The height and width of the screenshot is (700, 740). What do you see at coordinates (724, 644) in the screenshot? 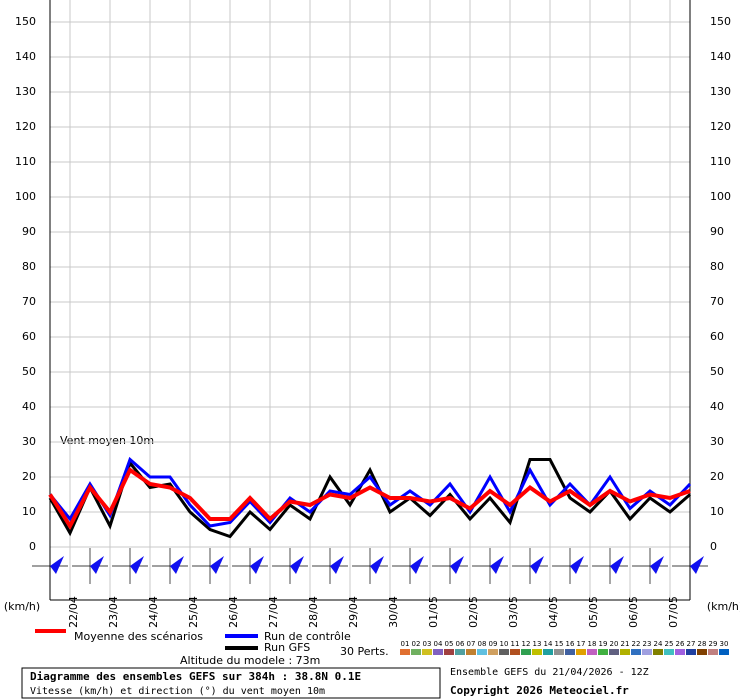
I see `perturbation-id: 30` at bounding box center [724, 644].